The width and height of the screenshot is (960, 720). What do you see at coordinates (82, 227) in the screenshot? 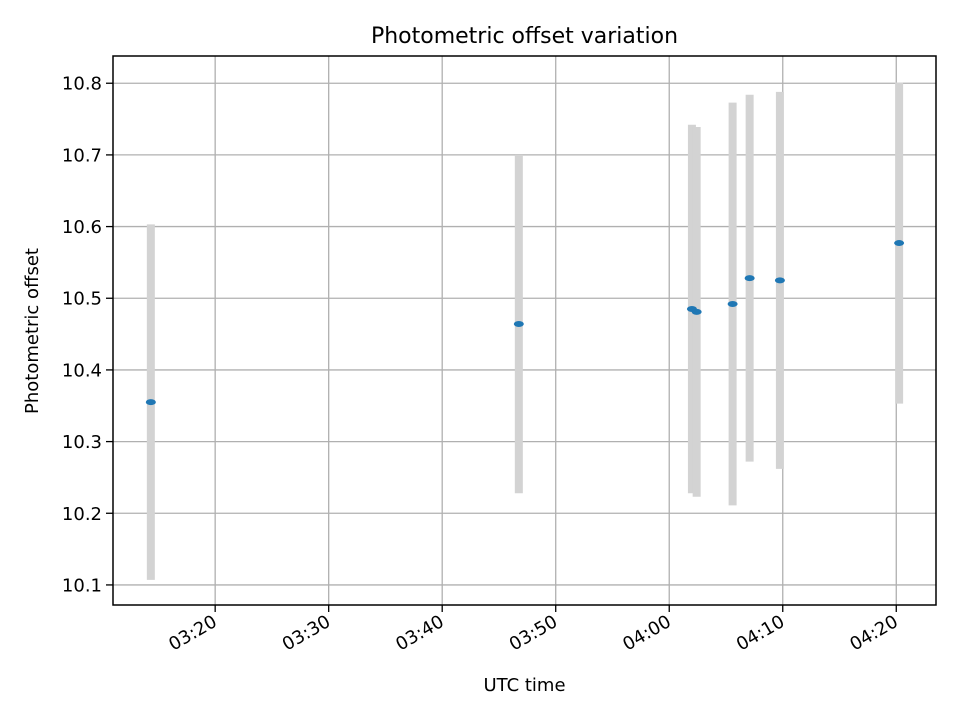
I see `y-tick-label: 10.6` at bounding box center [82, 227].